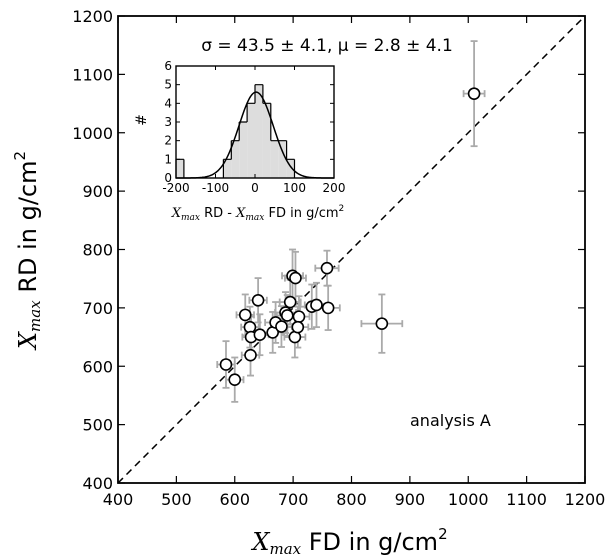 Image resolution: width=614 pixels, height=560 pixels. I want to click on inset-x-axis-label: Xmax RD - Xmax FD in g/cm2, so click(258, 213).